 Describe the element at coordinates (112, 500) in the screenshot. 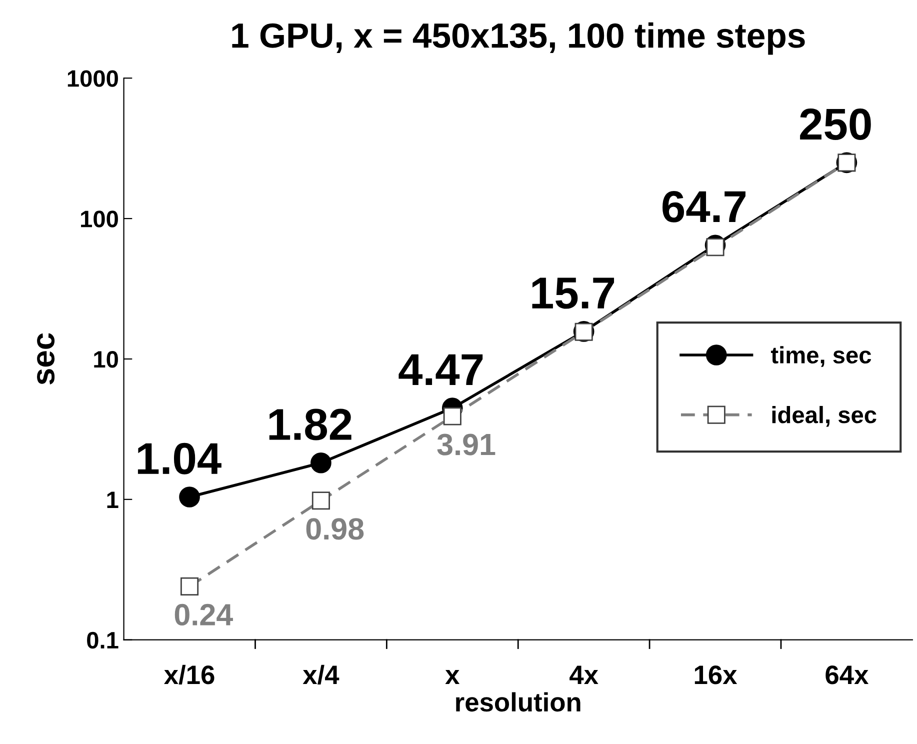

I see `y-tick-label: 1` at that location.